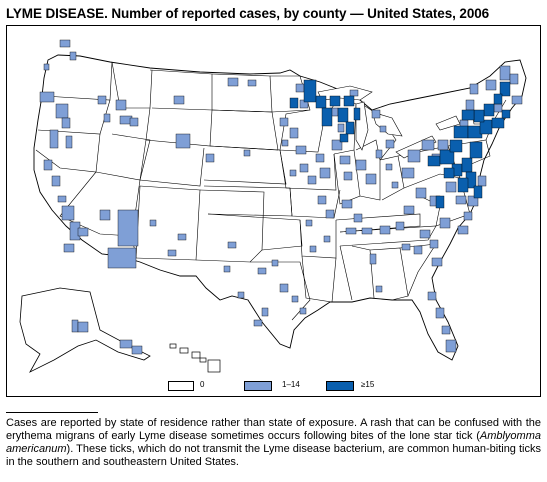 The image size is (547, 482). What do you see at coordinates (181, 386) in the screenshot?
I see `legend-swatch-none` at bounding box center [181, 386].